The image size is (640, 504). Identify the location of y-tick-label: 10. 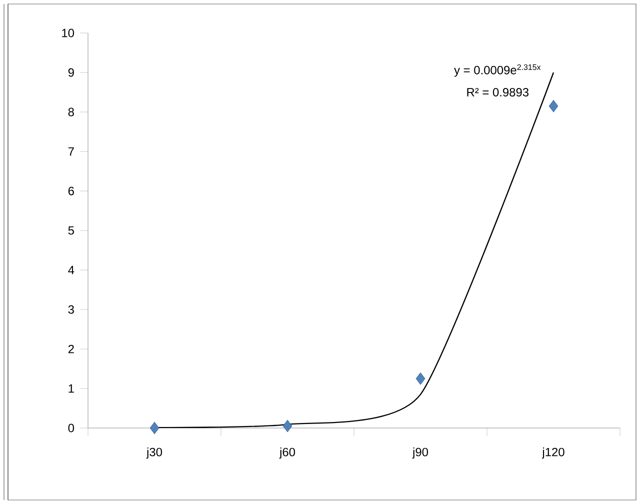
(68, 33).